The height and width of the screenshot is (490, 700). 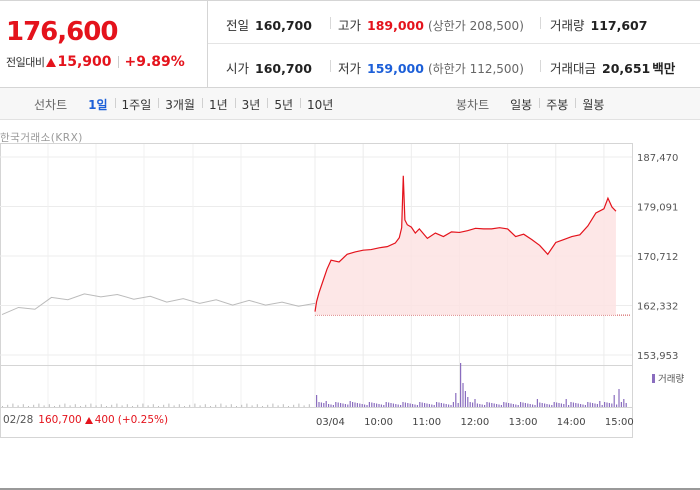 I want to click on tab-daily-candle: 일봉, so click(x=521, y=104).